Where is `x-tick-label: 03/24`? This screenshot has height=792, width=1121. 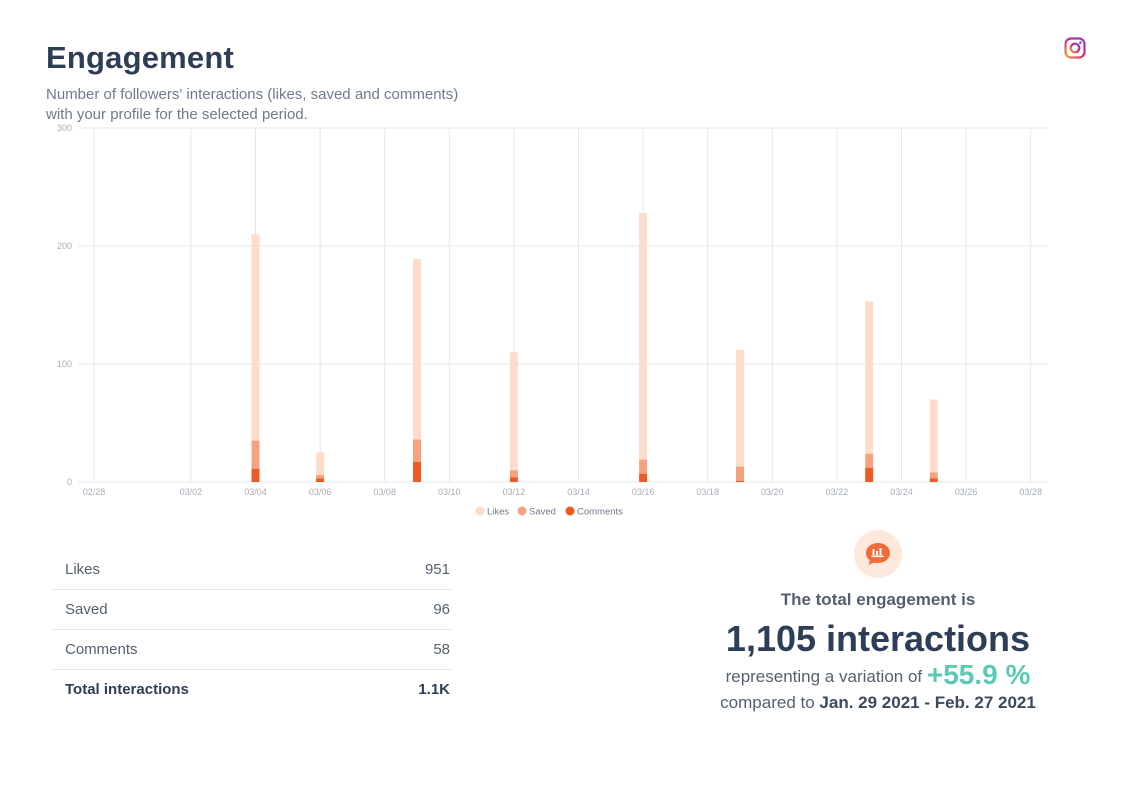 x-tick-label: 03/24 is located at coordinates (901, 492).